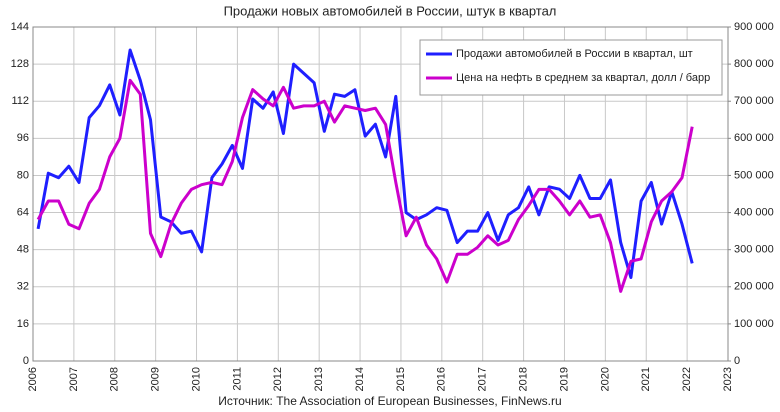 The image size is (780, 412). I want to click on x-tick-label: 2021, so click(646, 379).